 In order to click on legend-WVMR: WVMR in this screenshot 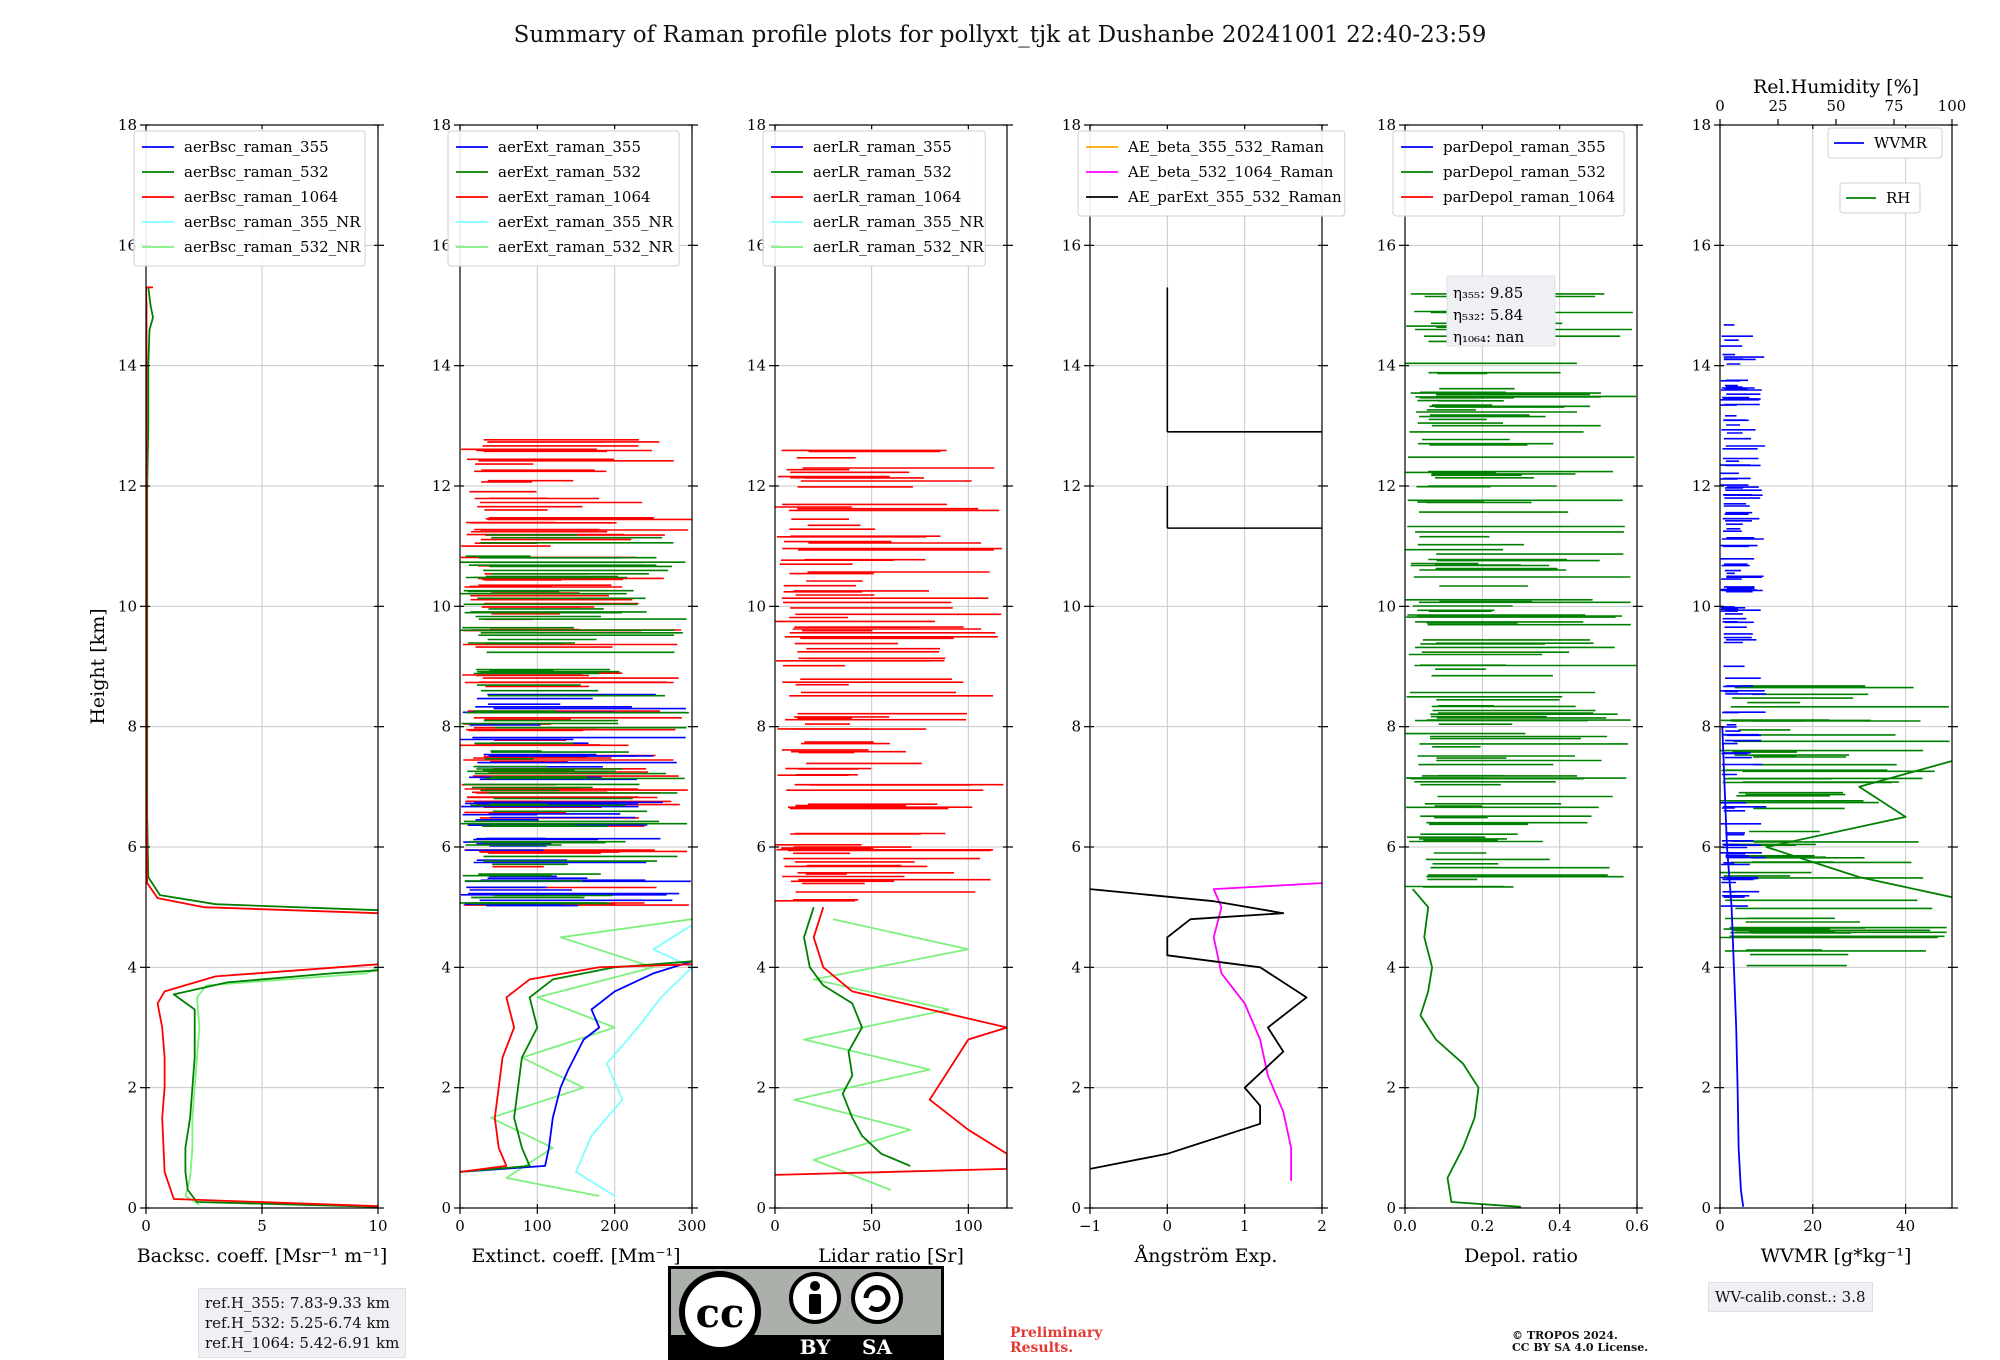, I will do `click(1885, 143)`.